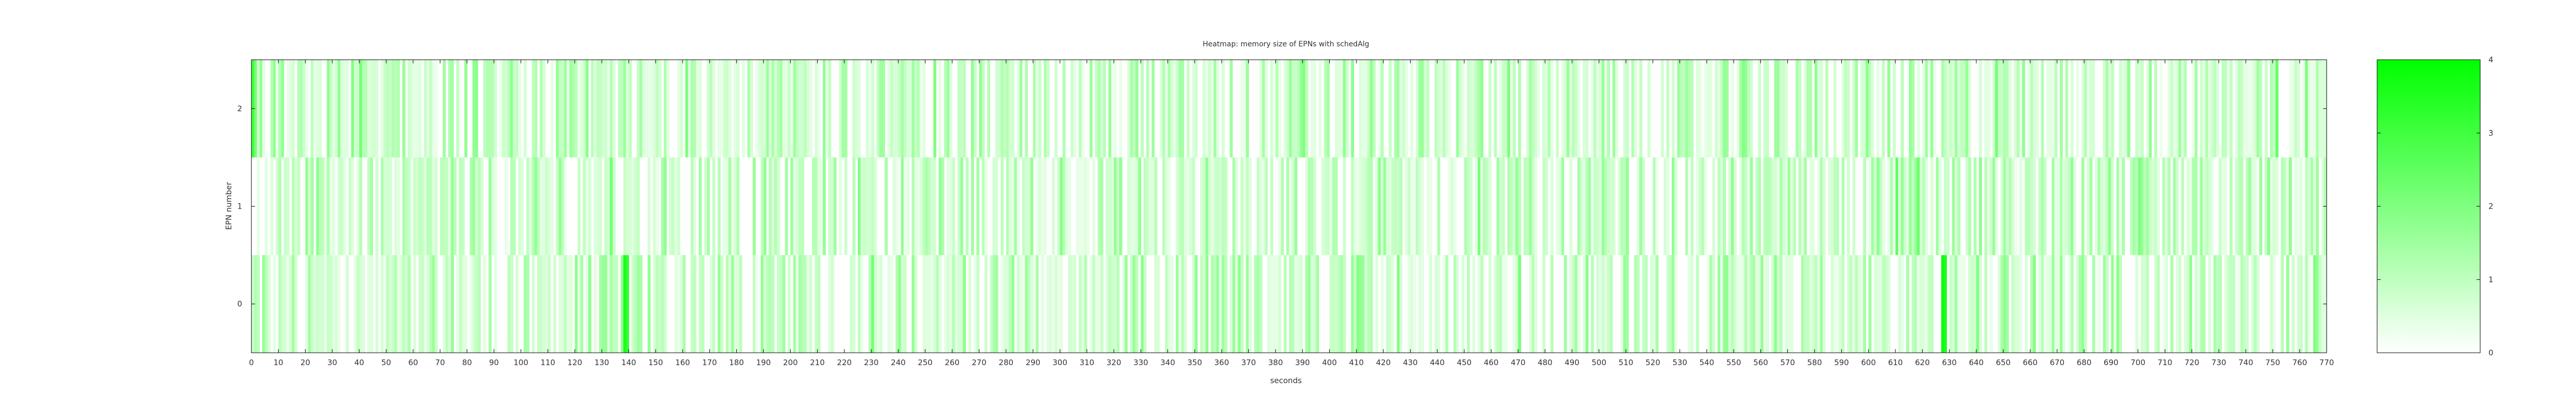  Describe the element at coordinates (736, 362) in the screenshot. I see `x-tick-label: 180` at that location.